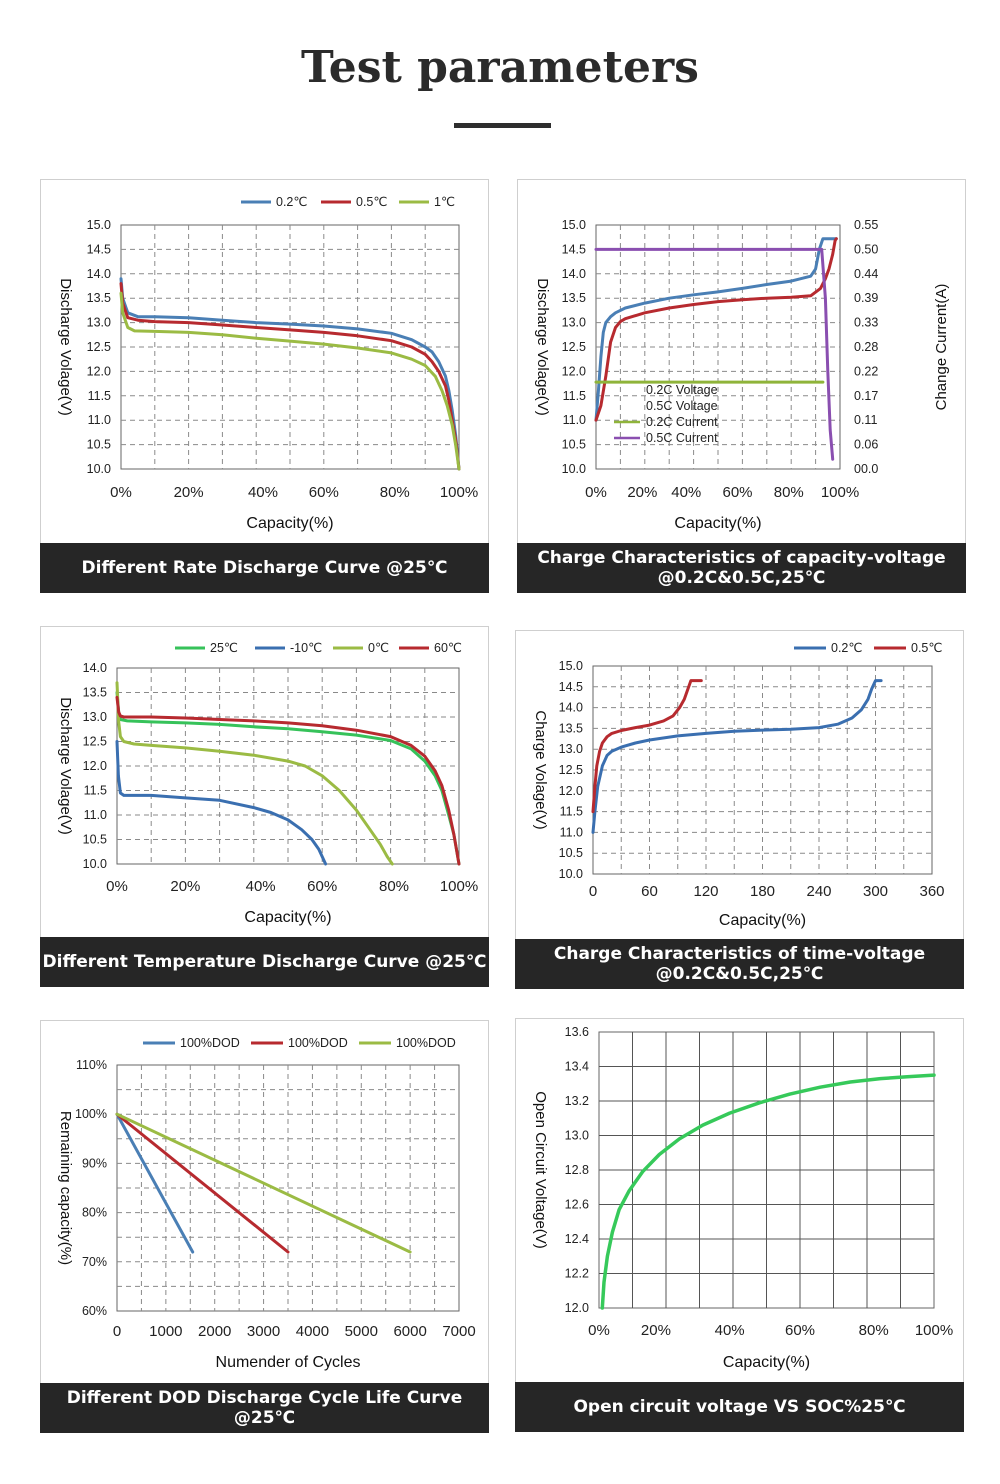  Describe the element at coordinates (306, 648) in the screenshot. I see `legend-label: -10℃` at that location.